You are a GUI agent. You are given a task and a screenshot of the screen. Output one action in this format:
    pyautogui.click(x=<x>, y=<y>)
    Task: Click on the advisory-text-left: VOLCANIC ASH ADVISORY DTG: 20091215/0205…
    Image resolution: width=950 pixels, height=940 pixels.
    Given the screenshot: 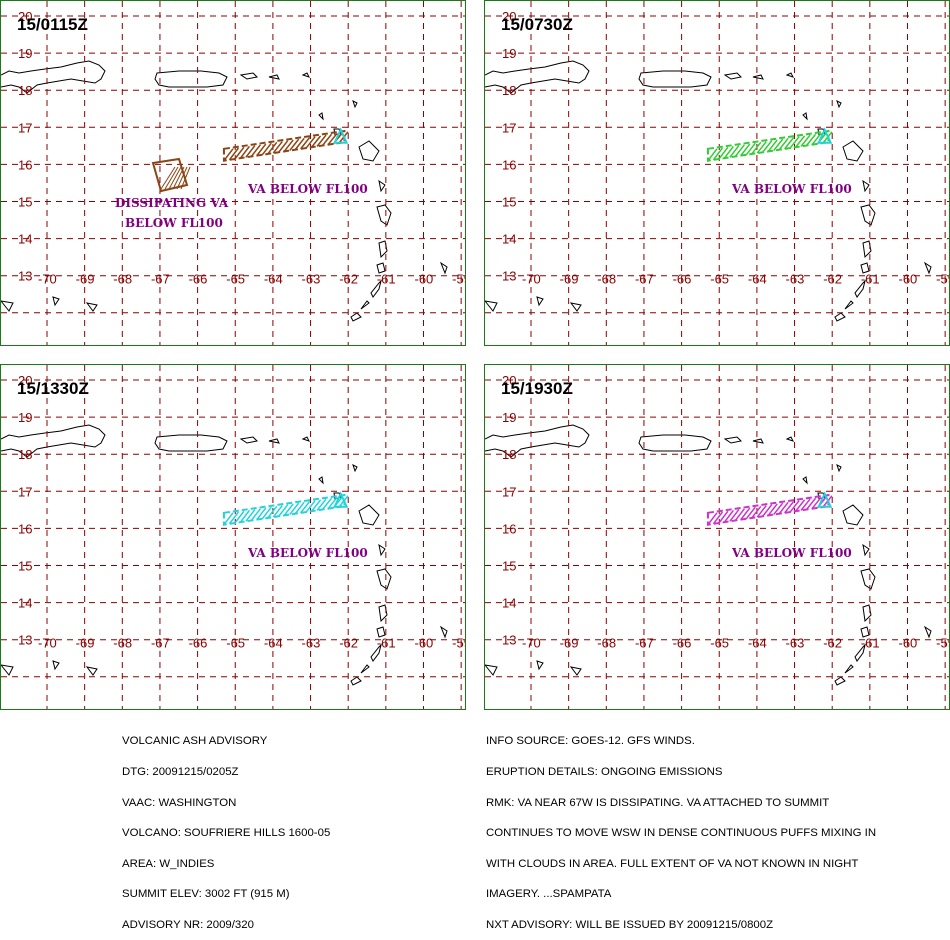 What is the action you would take?
    pyautogui.click(x=226, y=828)
    